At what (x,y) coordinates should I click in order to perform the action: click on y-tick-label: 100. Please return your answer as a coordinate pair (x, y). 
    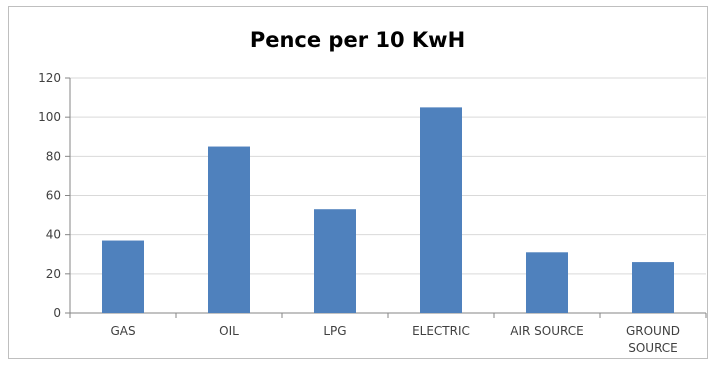
    Looking at the image, I should click on (49, 117).